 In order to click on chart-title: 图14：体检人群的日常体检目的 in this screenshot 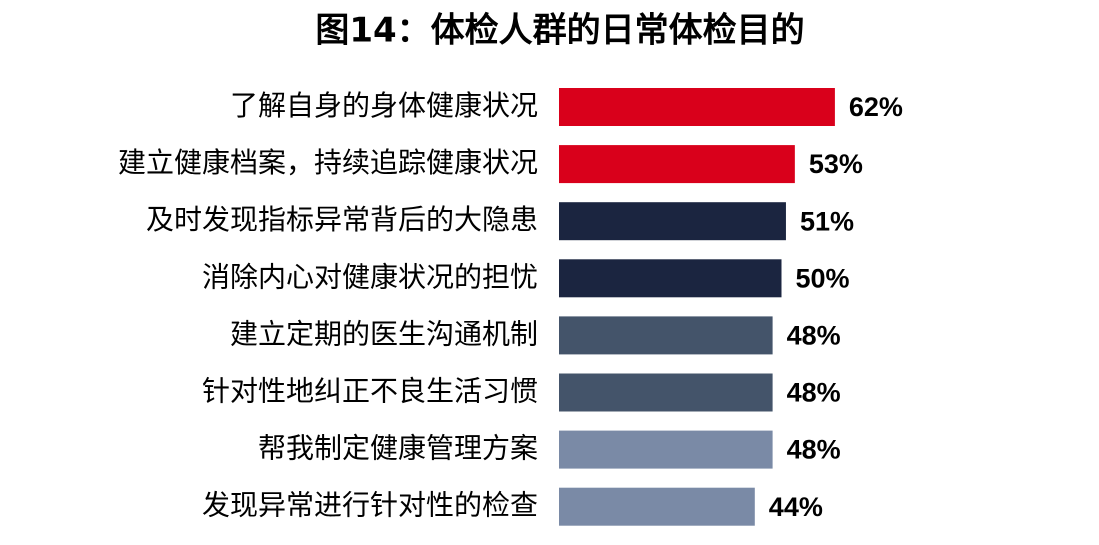, I will do `click(559, 31)`.